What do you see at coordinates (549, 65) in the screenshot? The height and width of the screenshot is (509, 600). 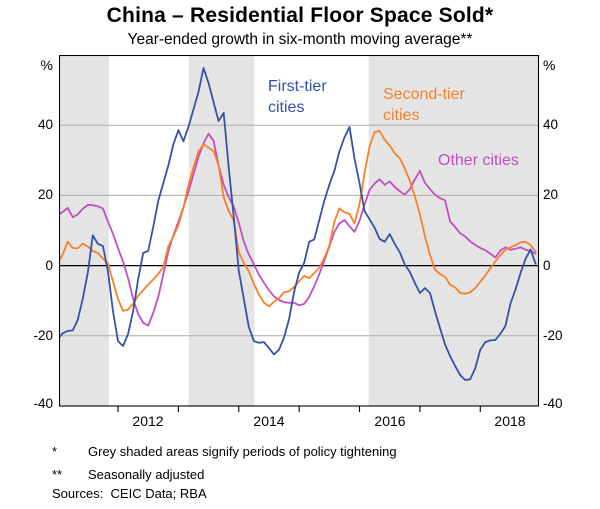 I see `y-axis-unit-right: %` at bounding box center [549, 65].